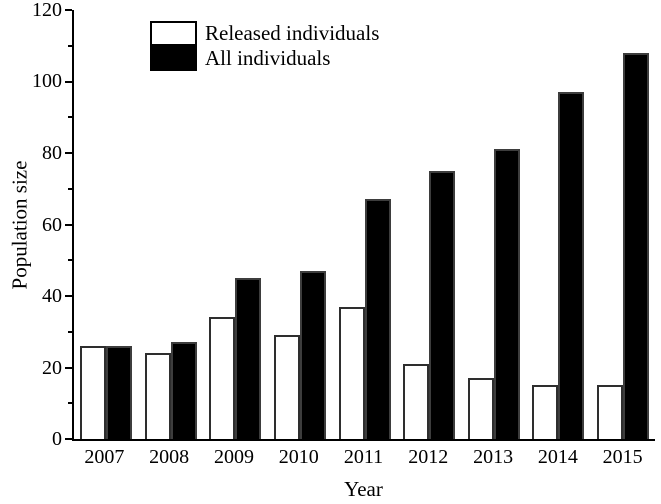  Describe the element at coordinates (93, 392) in the screenshot. I see `bar-released-2007` at that location.